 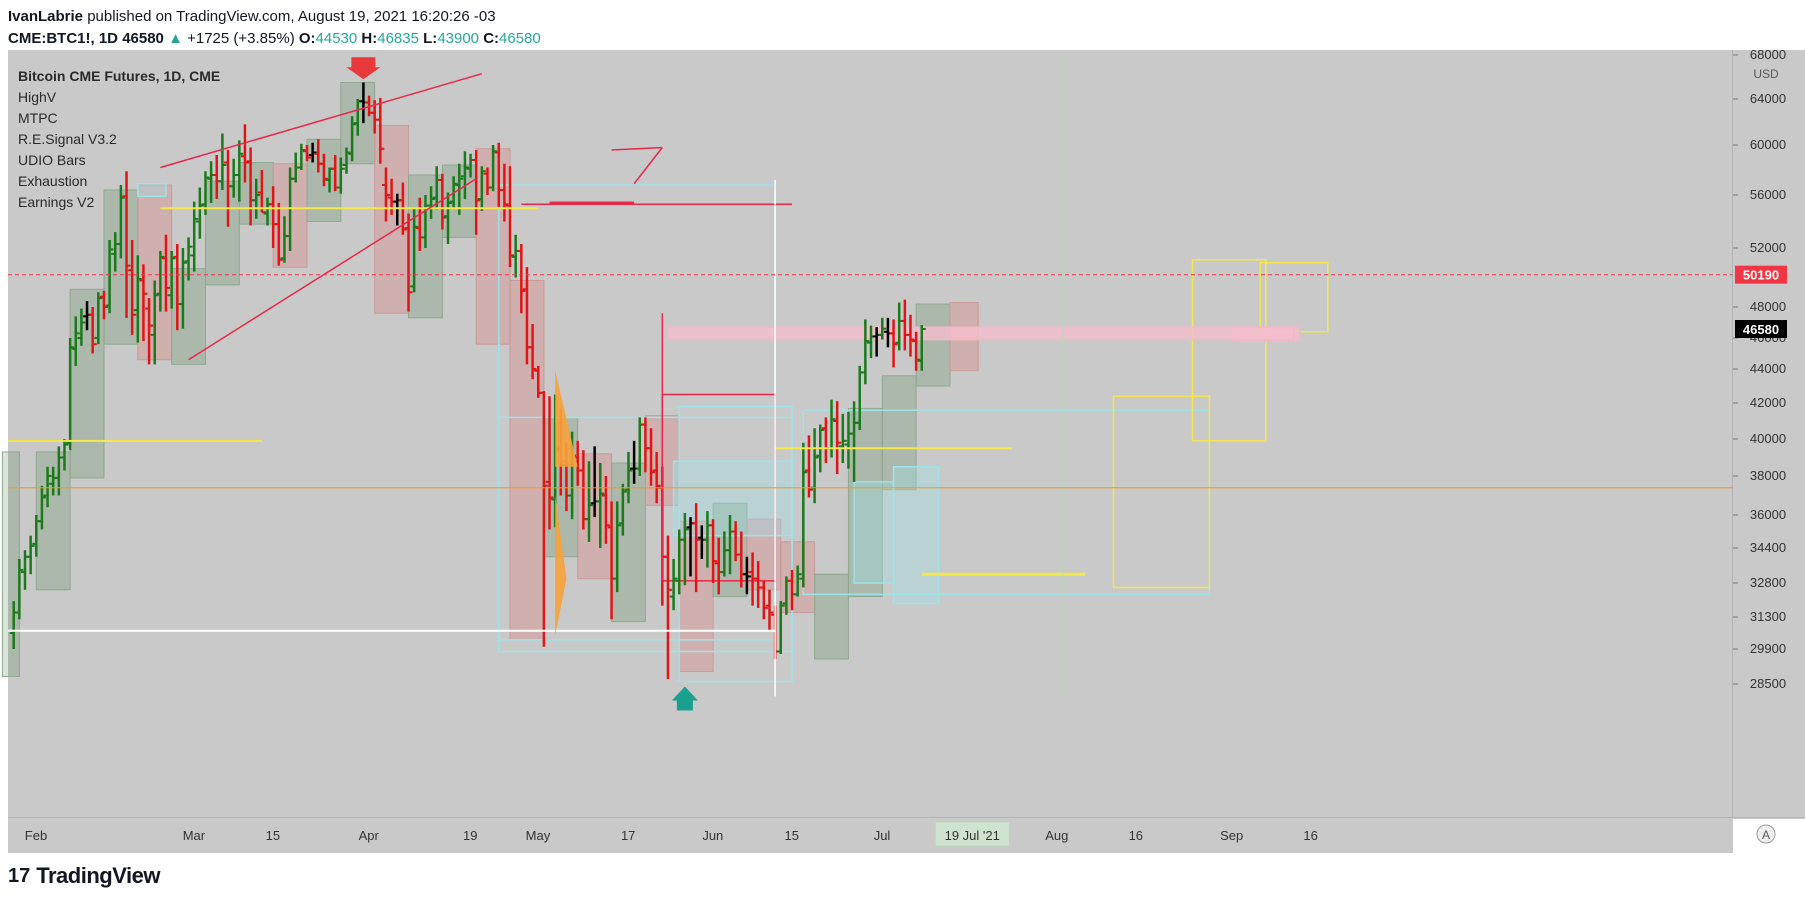 What do you see at coordinates (56, 202) in the screenshot?
I see `legend-indicator: Earnings V2` at bounding box center [56, 202].